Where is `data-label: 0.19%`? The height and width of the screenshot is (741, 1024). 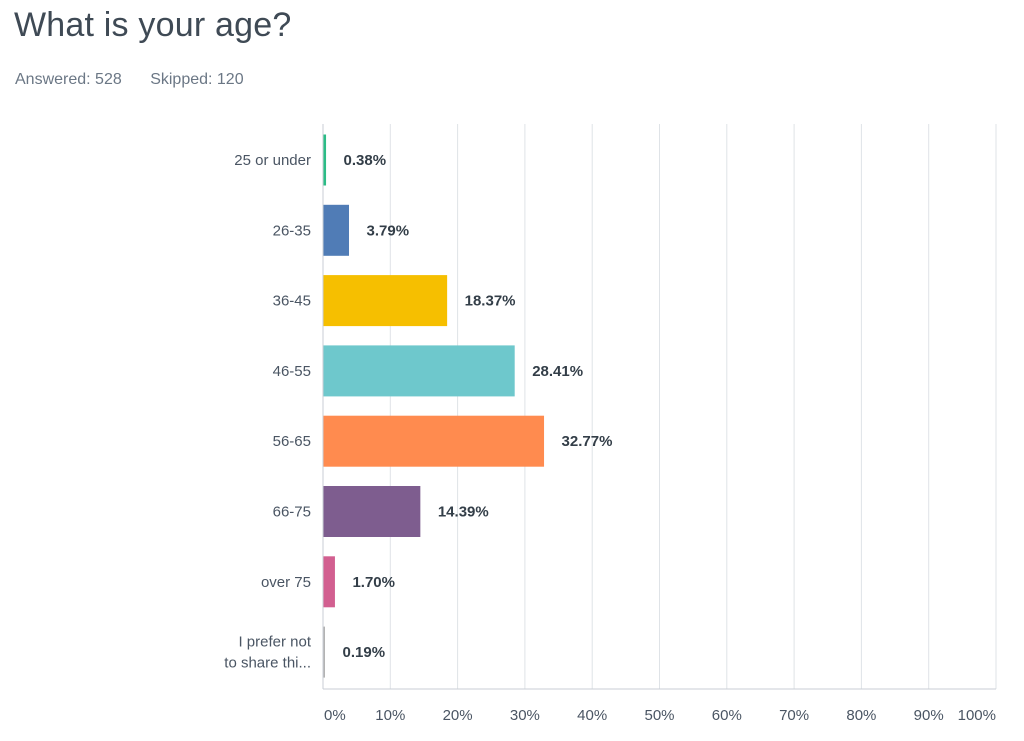 data-label: 0.19% is located at coordinates (364, 652).